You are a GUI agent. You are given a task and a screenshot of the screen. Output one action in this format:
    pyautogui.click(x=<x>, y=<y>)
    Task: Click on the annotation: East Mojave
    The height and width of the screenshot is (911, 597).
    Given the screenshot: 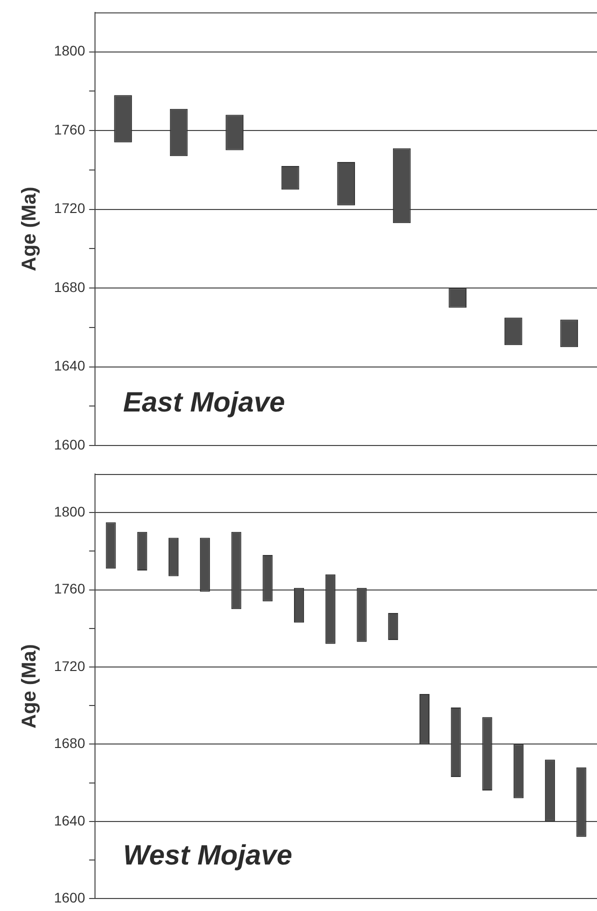 What is the action you would take?
    pyautogui.click(x=204, y=402)
    